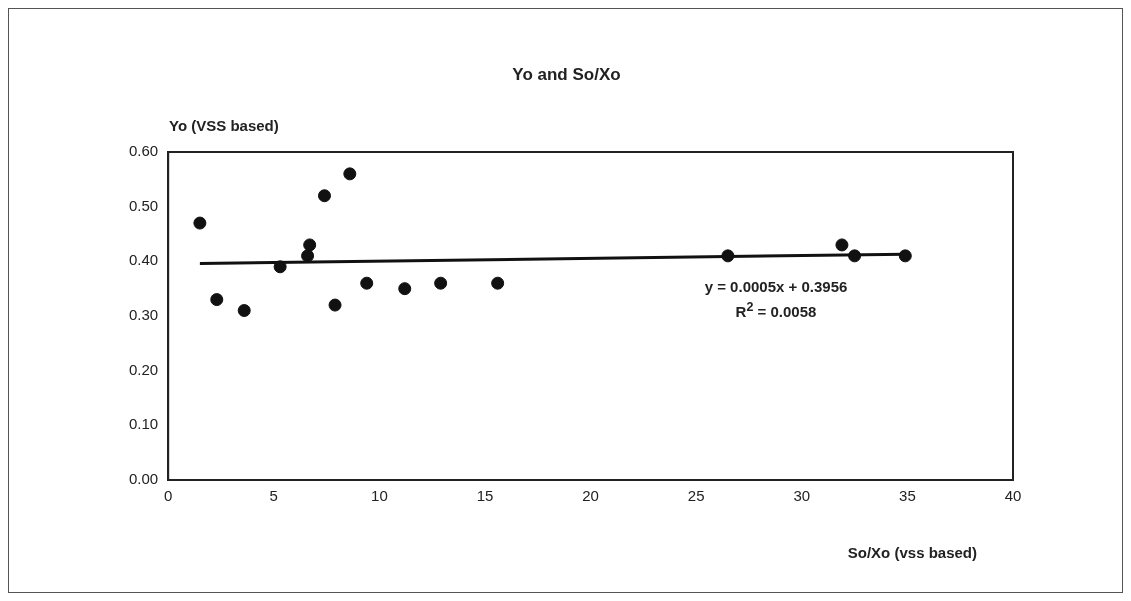 This screenshot has height=601, width=1131. What do you see at coordinates (802, 496) in the screenshot?
I see `x-tick-label: 30` at bounding box center [802, 496].